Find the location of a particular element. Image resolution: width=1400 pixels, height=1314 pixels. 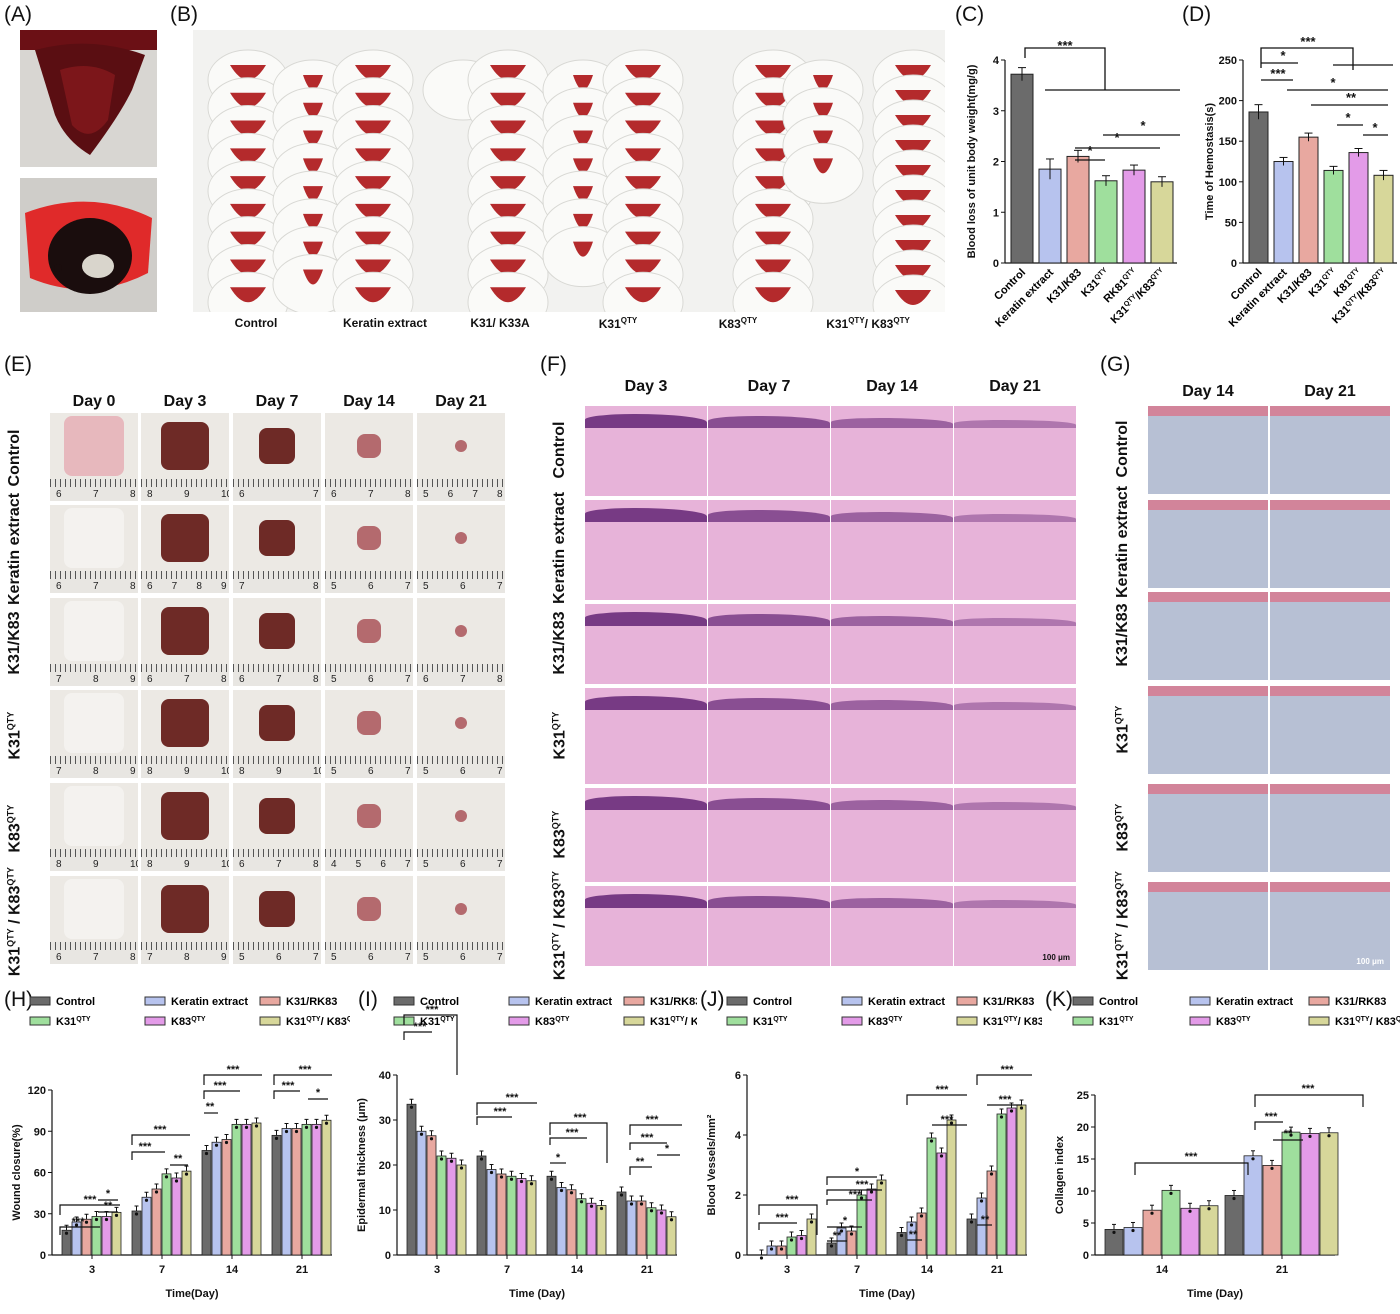

filter-paper-illustration is located at coordinates (576, 180).